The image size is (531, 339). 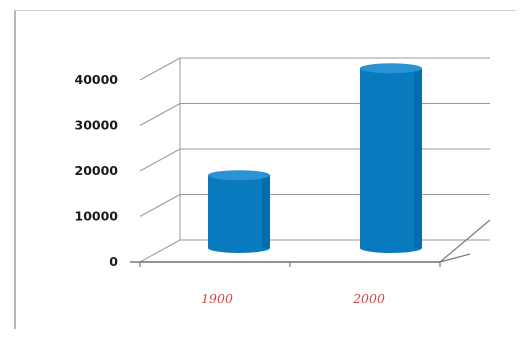 What do you see at coordinates (113, 261) in the screenshot?
I see `y-tick-label: 0` at bounding box center [113, 261].